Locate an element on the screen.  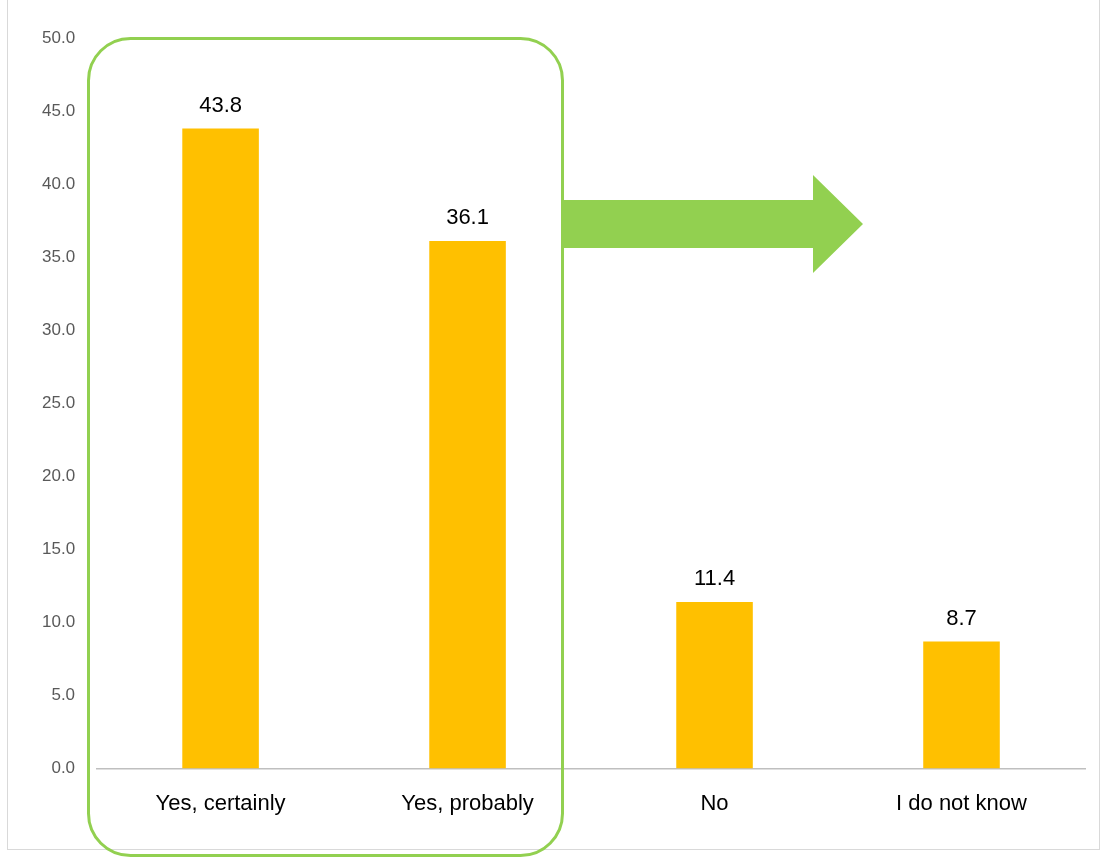
y-tick-label: 15.0 is located at coordinates (58, 549).